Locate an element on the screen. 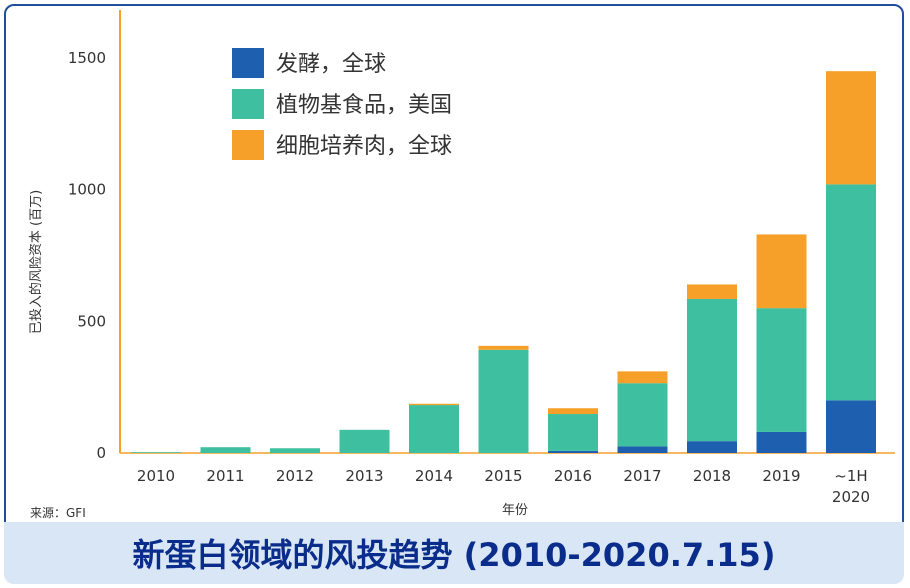 The width and height of the screenshot is (910, 588). source-note: 来源：GFI is located at coordinates (58, 513).